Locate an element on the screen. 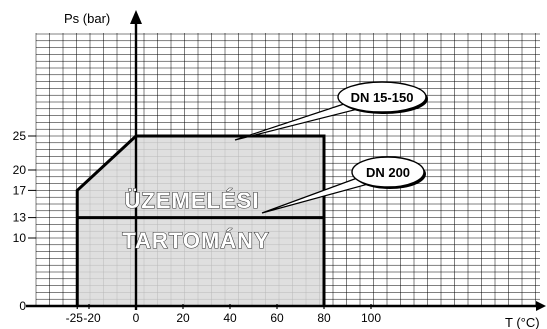 This screenshot has height=329, width=547. y-tick-label: 13 is located at coordinates (20, 218).